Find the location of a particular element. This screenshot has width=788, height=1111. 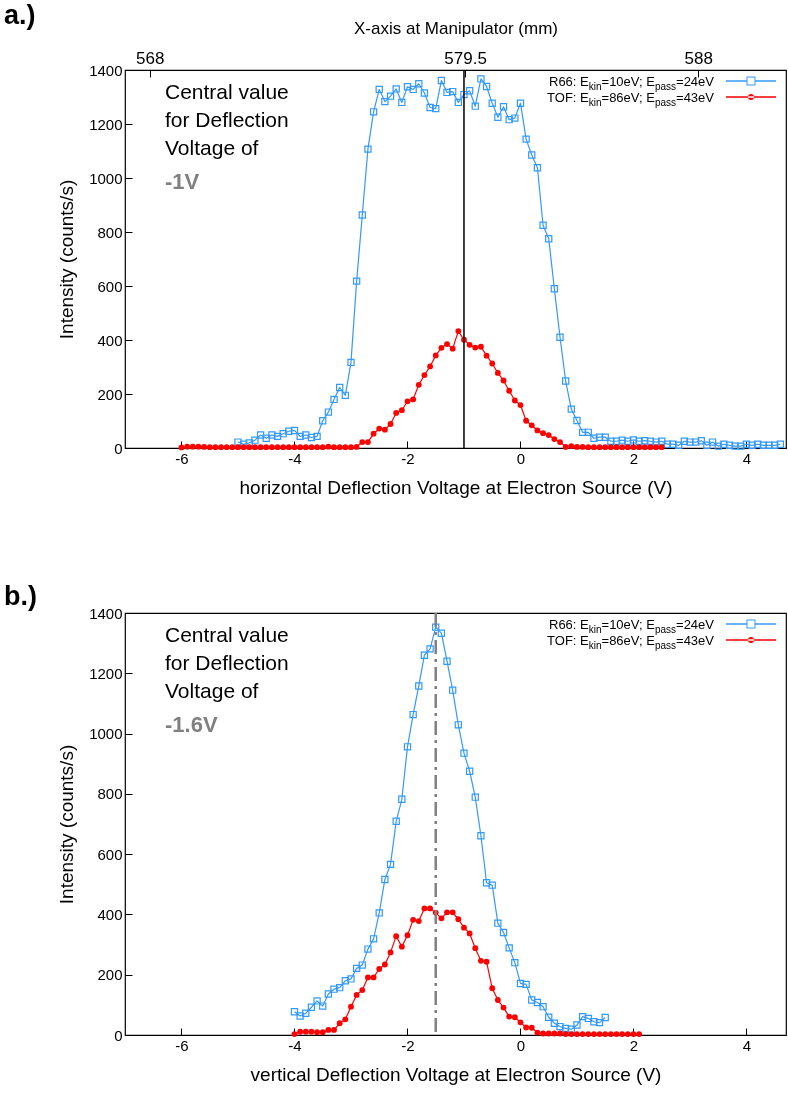

chart-title: a.) is located at coordinates (20, 15).